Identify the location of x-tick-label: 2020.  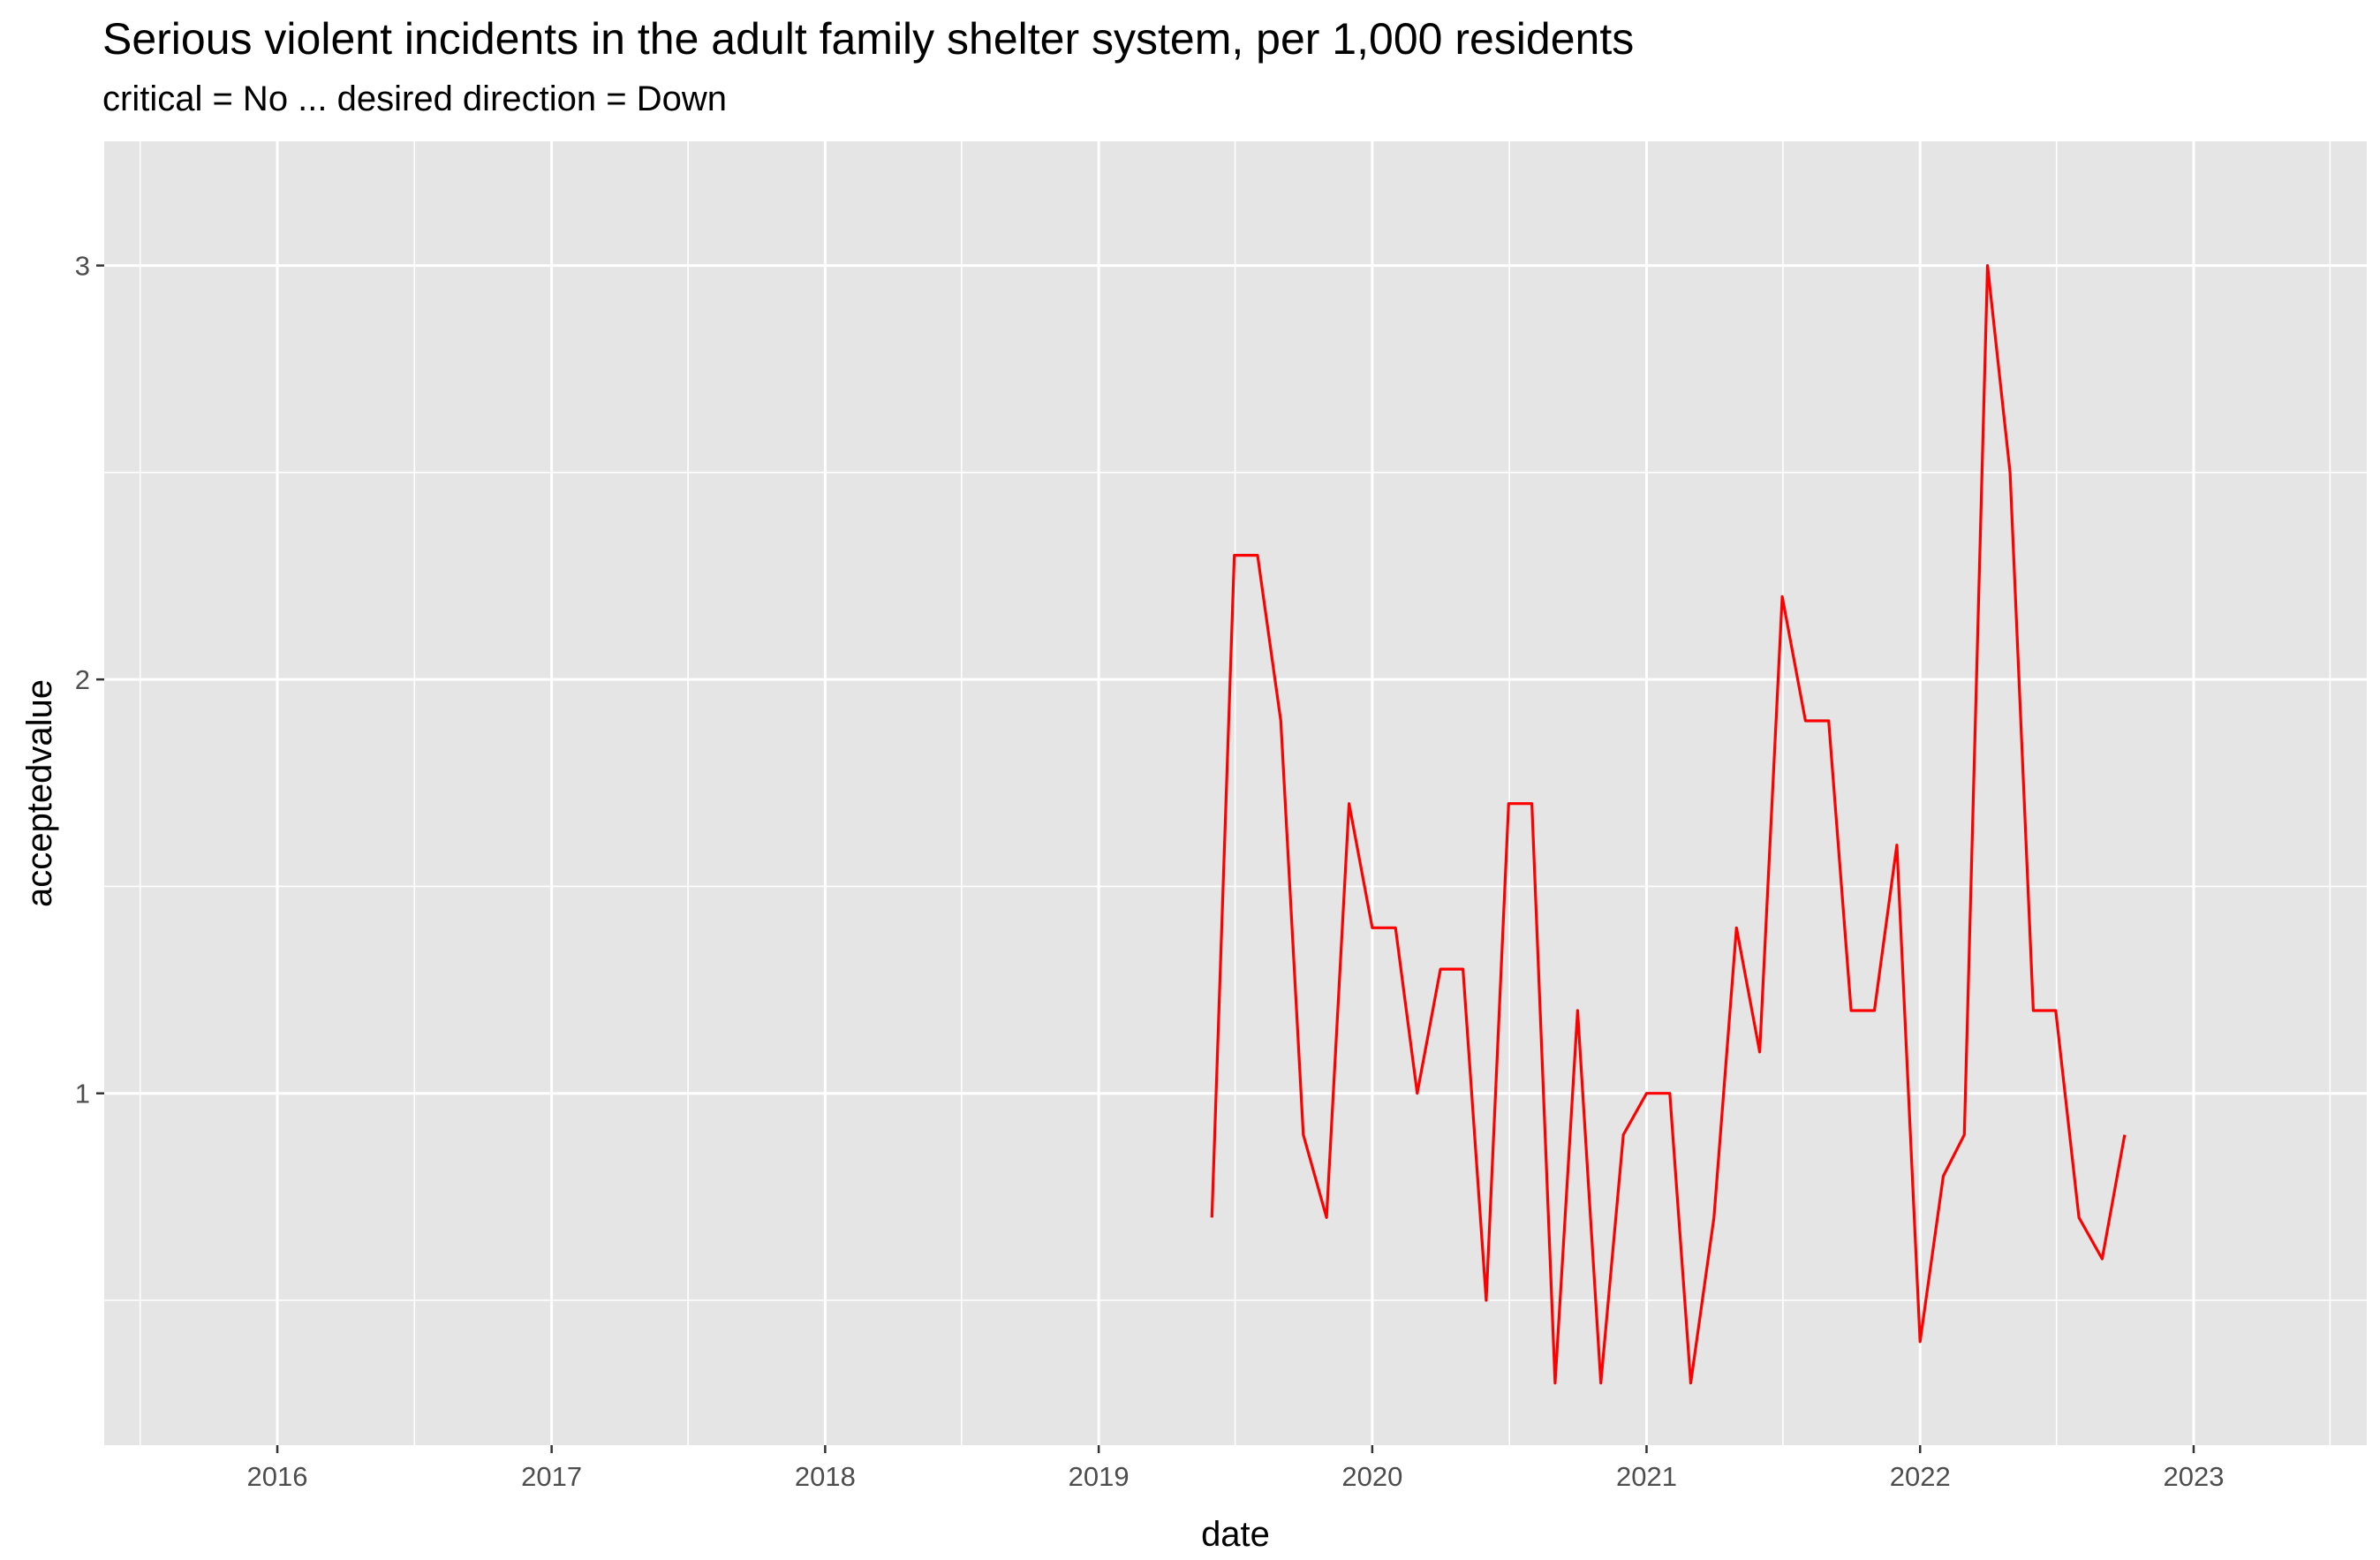
(1371, 1476).